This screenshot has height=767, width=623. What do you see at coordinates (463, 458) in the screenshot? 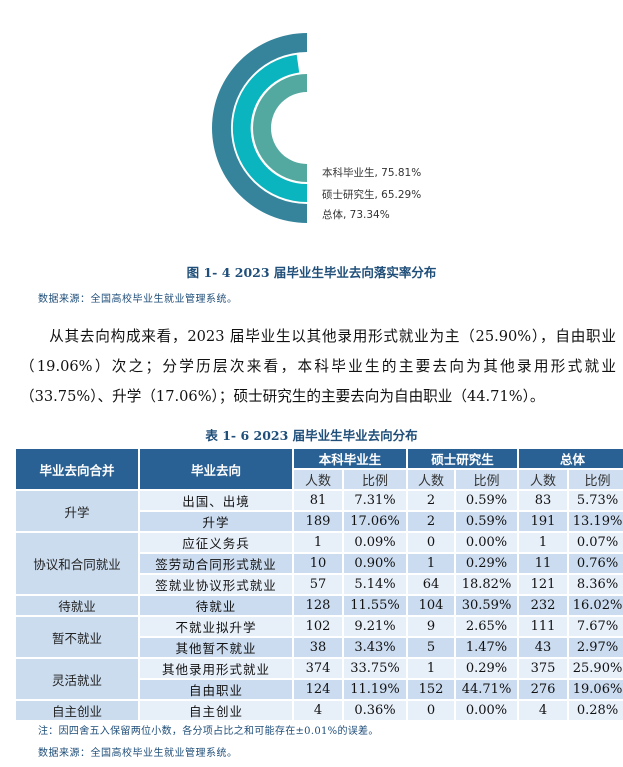
I see `header-master: 硕士研究生` at bounding box center [463, 458].